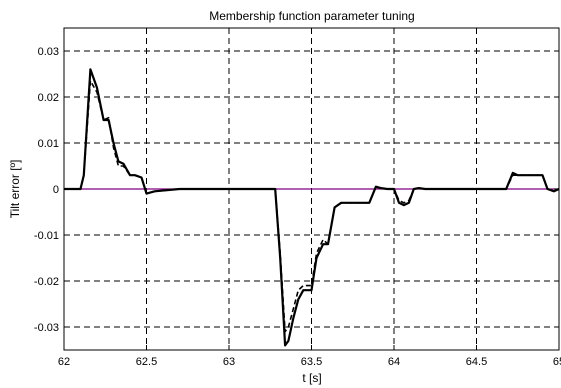  I want to click on x-tick-label: 65, so click(557, 362).